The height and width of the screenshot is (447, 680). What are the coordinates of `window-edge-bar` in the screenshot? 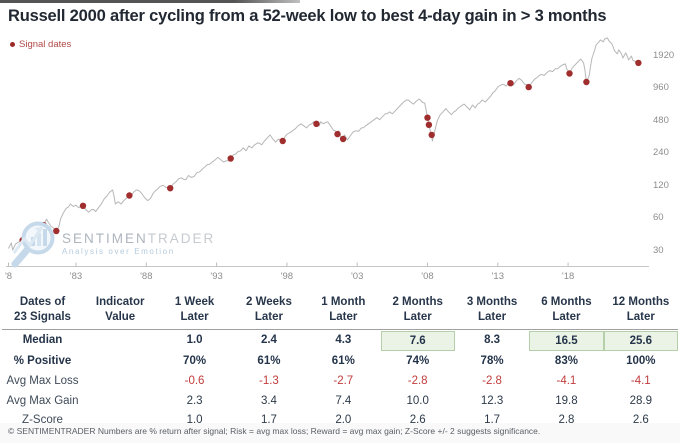 It's located at (150, 1).